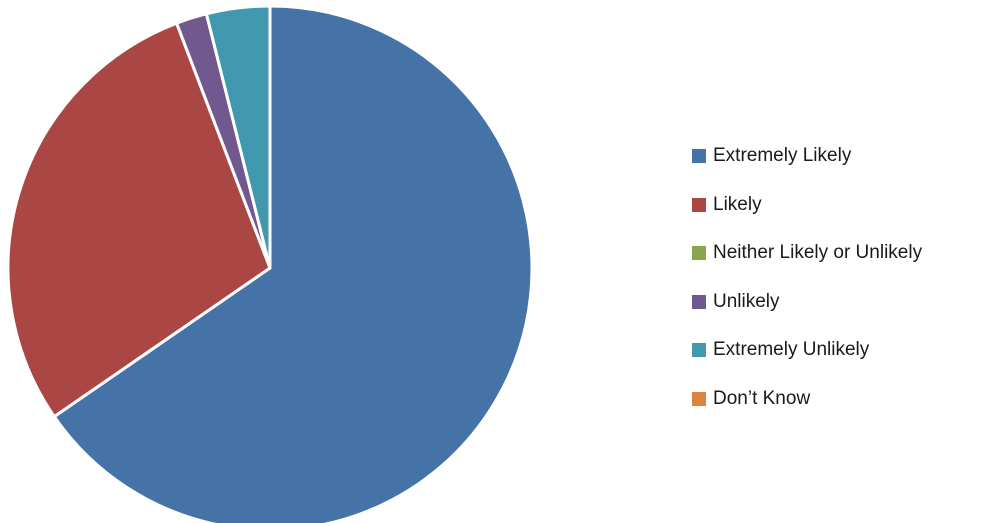  I want to click on legend-swatch-extremely-likely, so click(699, 156).